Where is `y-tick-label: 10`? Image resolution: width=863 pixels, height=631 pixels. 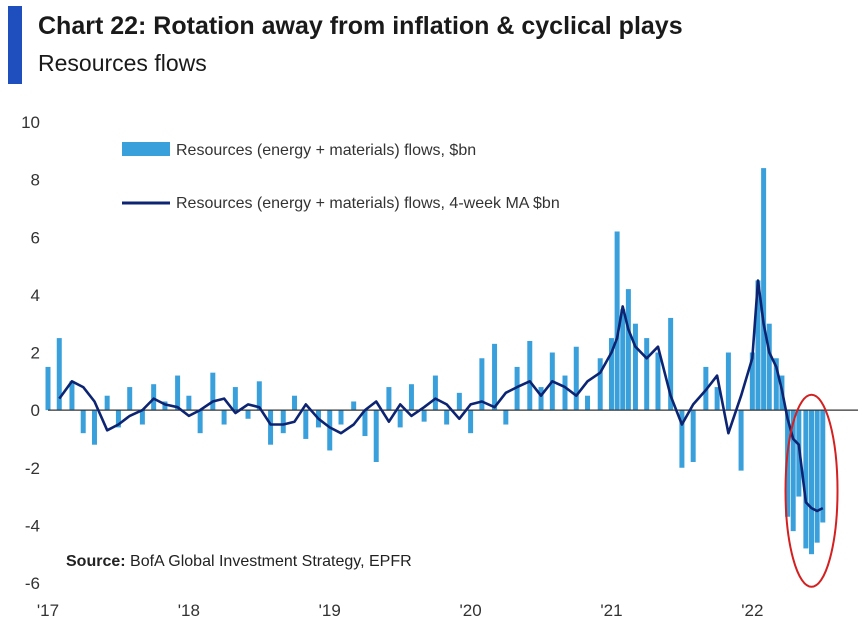 y-tick-label: 10 is located at coordinates (30, 122).